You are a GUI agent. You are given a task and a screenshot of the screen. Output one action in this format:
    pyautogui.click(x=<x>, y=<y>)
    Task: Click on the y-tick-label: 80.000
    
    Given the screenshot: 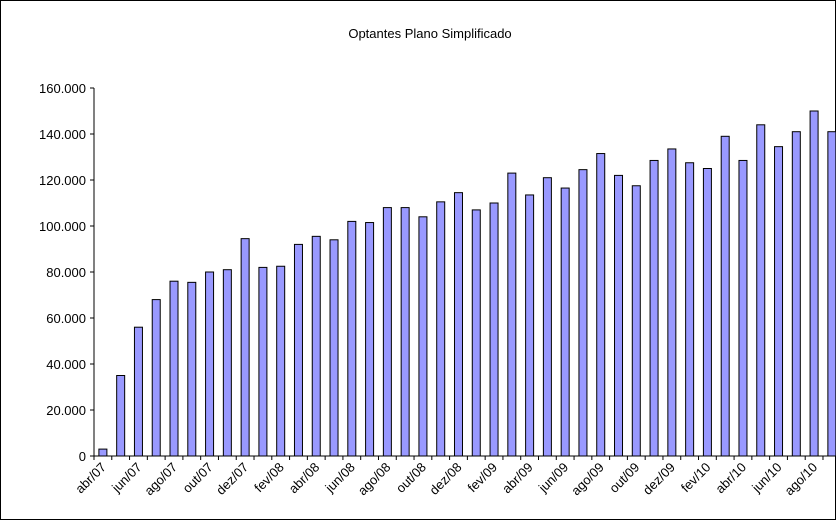 What is the action you would take?
    pyautogui.click(x=66, y=272)
    